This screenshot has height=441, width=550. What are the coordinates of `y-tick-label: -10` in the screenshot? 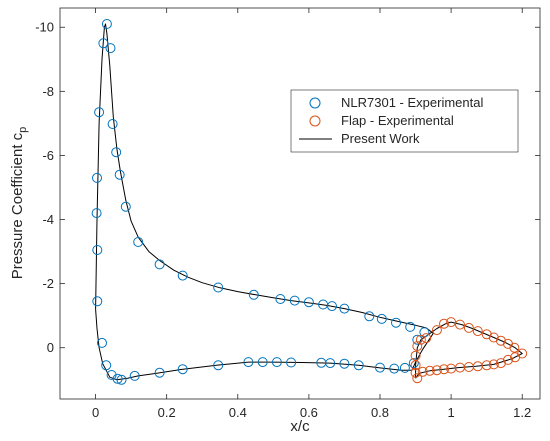 It's located at (44, 27).